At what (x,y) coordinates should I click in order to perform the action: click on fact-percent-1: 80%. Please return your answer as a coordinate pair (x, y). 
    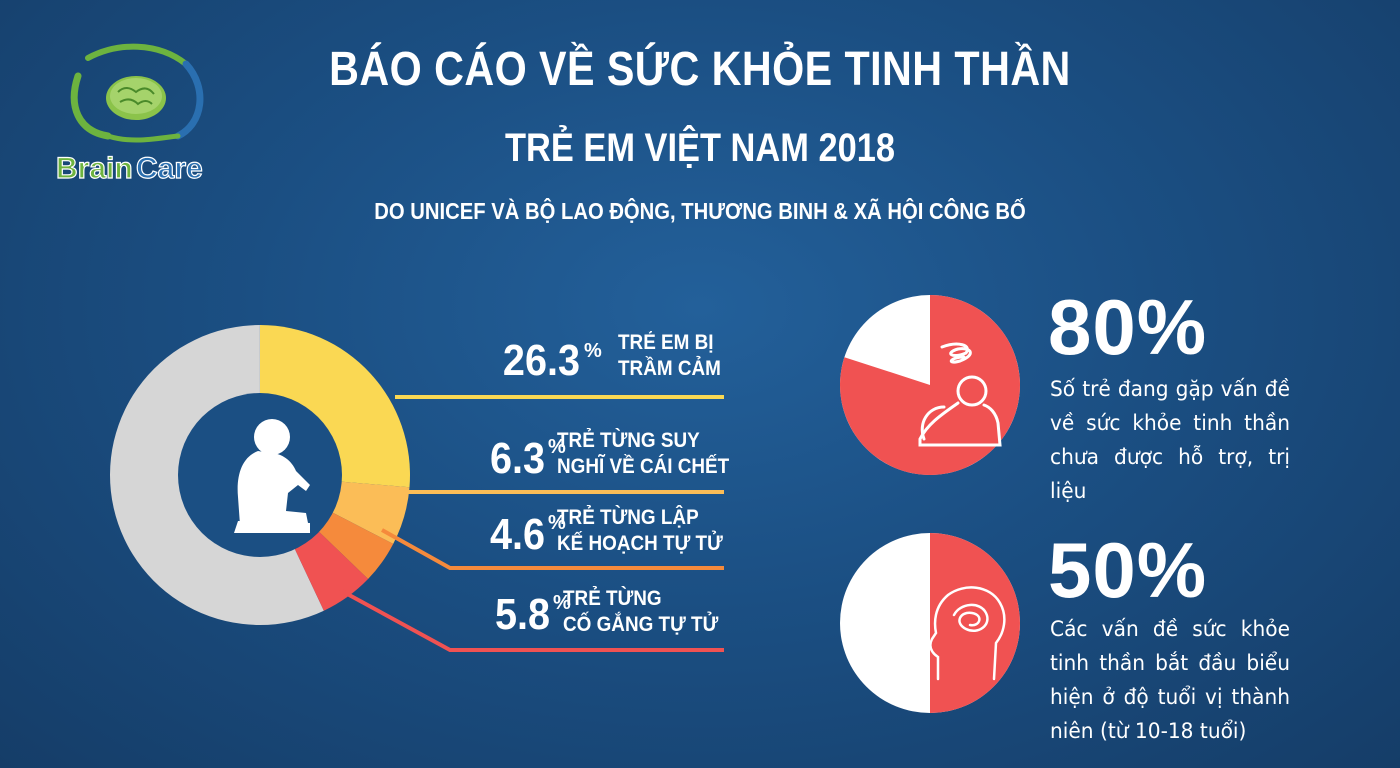
    Looking at the image, I should click on (1128, 327).